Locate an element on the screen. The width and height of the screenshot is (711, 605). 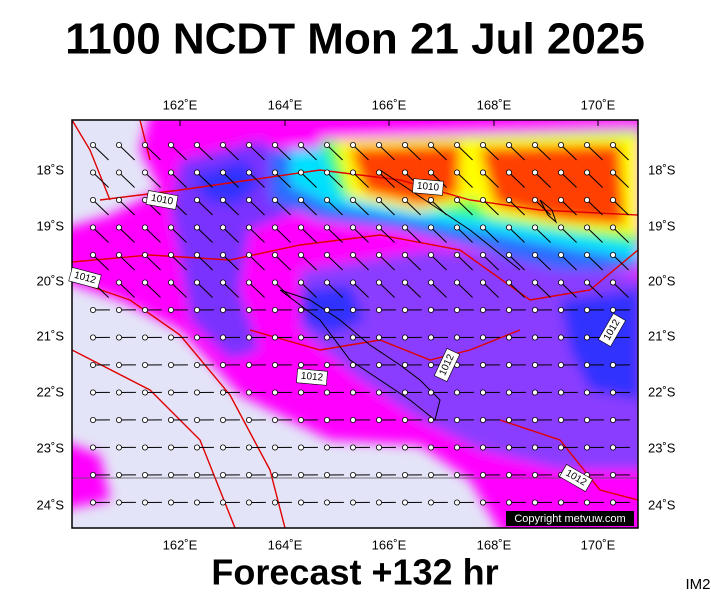
lat-label: 22˚S is located at coordinates (51, 391).